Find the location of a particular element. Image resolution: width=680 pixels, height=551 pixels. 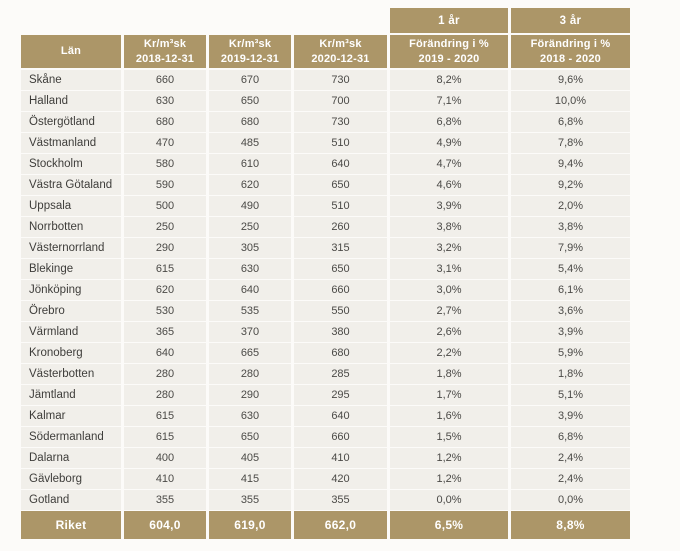

cell-price-2018: 410 is located at coordinates (165, 479).